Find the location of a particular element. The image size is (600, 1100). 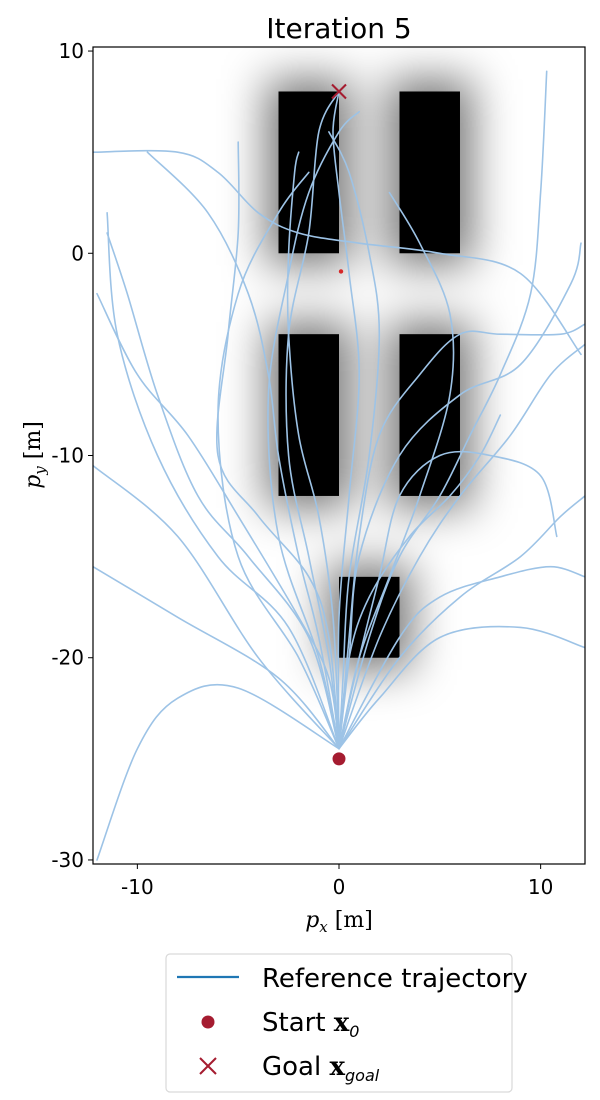

x-tick-label-2: 10 is located at coordinates (540, 887).